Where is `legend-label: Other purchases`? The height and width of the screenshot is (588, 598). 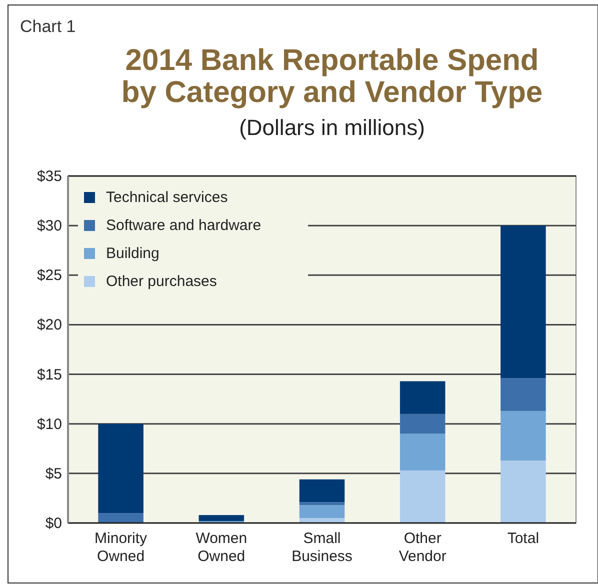 legend-label: Other purchases is located at coordinates (161, 281).